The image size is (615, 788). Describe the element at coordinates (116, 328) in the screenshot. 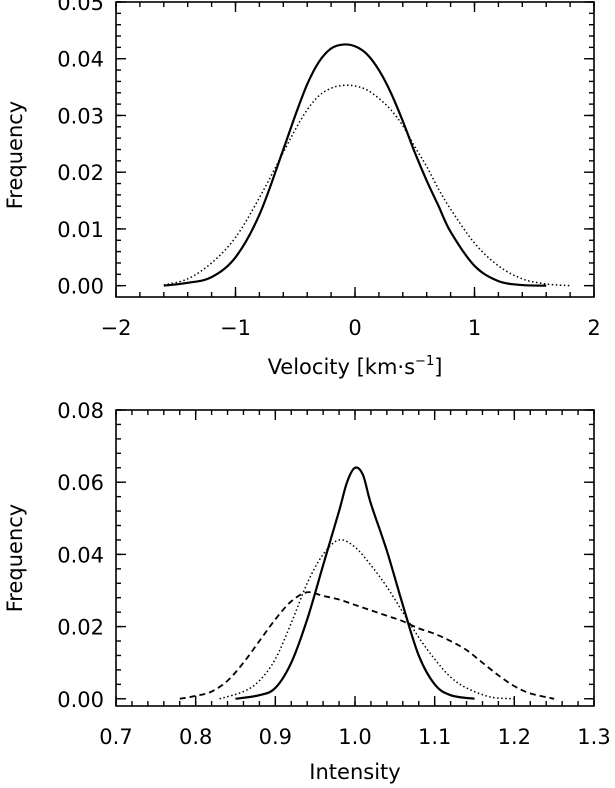

I see `x-tick-label: −2` at that location.